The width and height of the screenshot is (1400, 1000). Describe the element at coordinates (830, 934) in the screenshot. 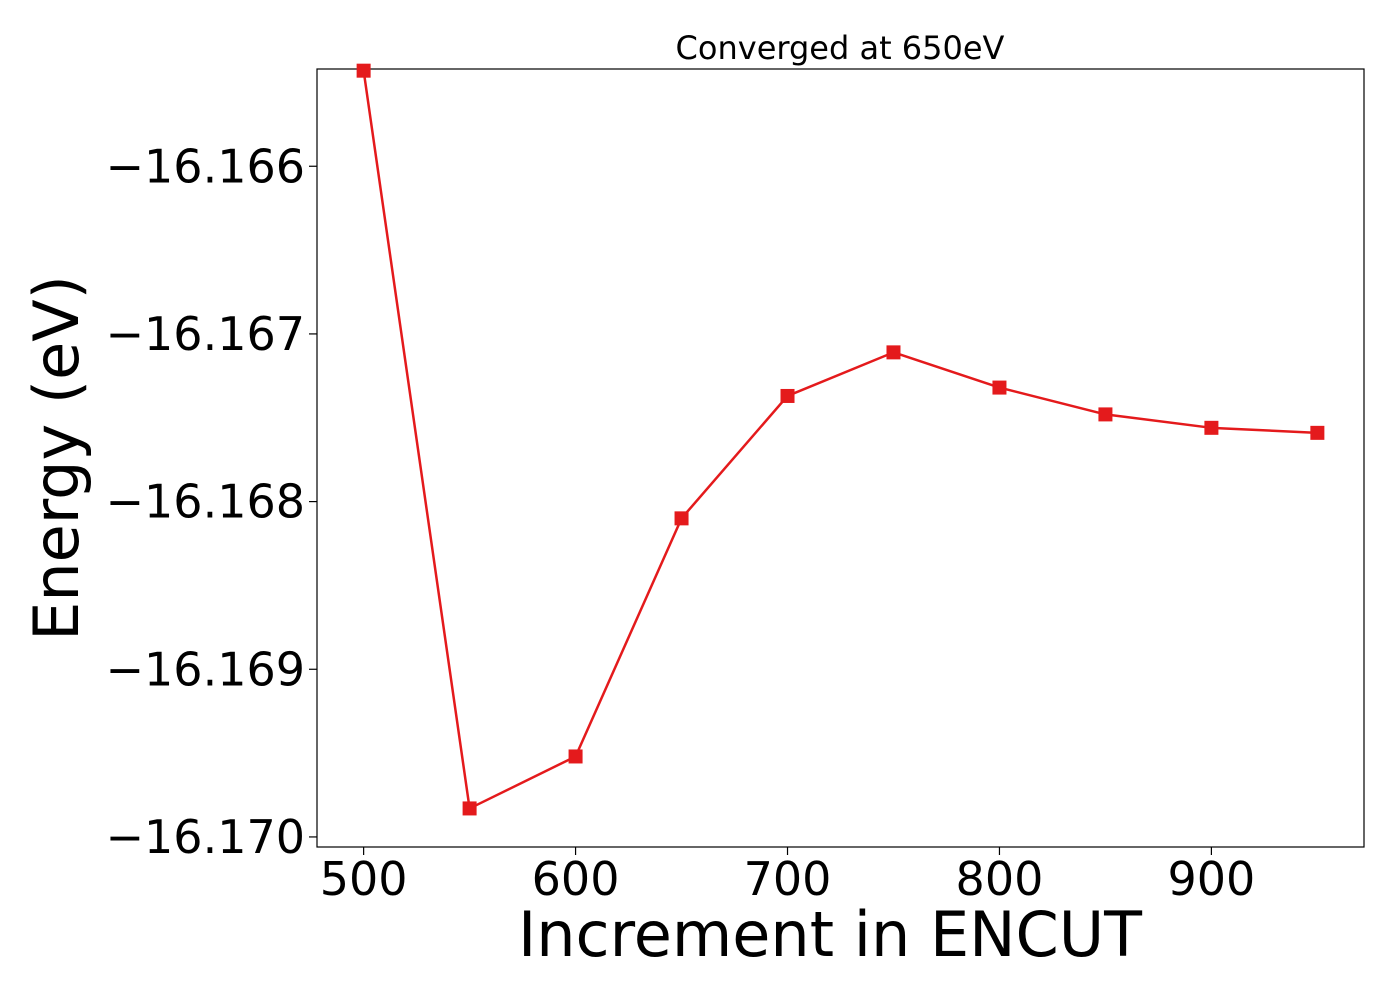

I see `x-axis-label: Increment in ENCUT` at that location.